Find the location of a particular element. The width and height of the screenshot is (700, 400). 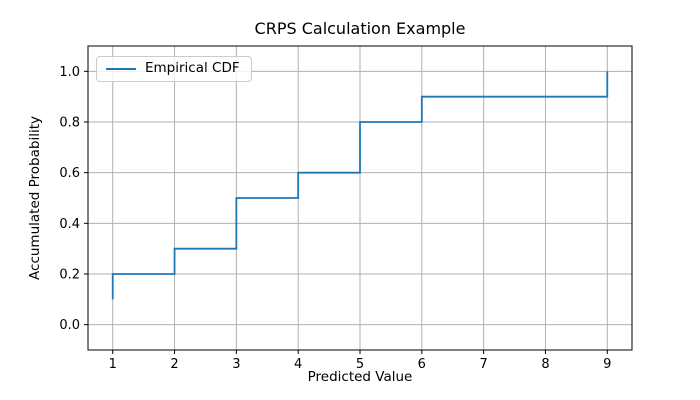

y-axis-label: Accumulated Probability is located at coordinates (35, 198).